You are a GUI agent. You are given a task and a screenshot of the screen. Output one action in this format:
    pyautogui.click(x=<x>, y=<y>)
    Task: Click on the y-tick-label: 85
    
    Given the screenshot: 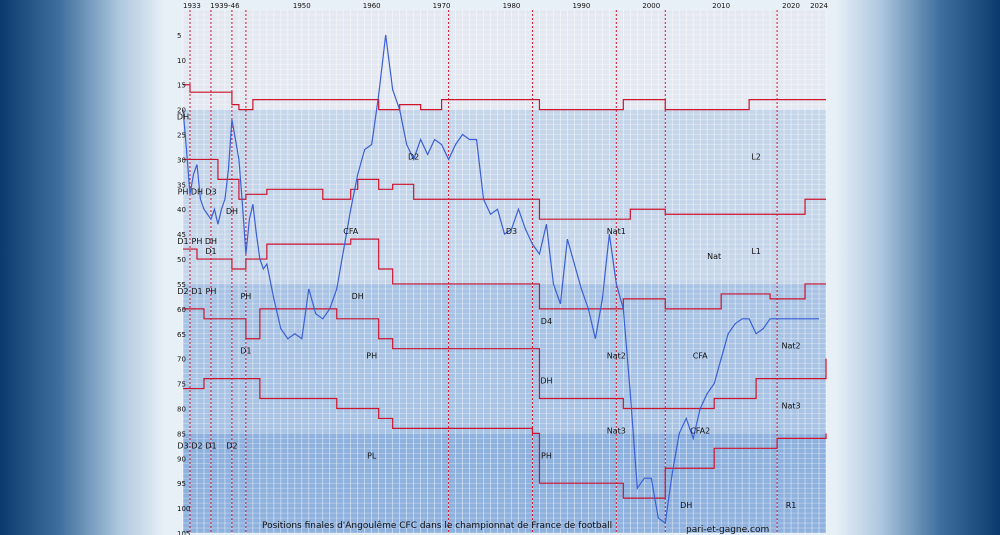 What is the action you would take?
    pyautogui.click(x=181, y=434)
    